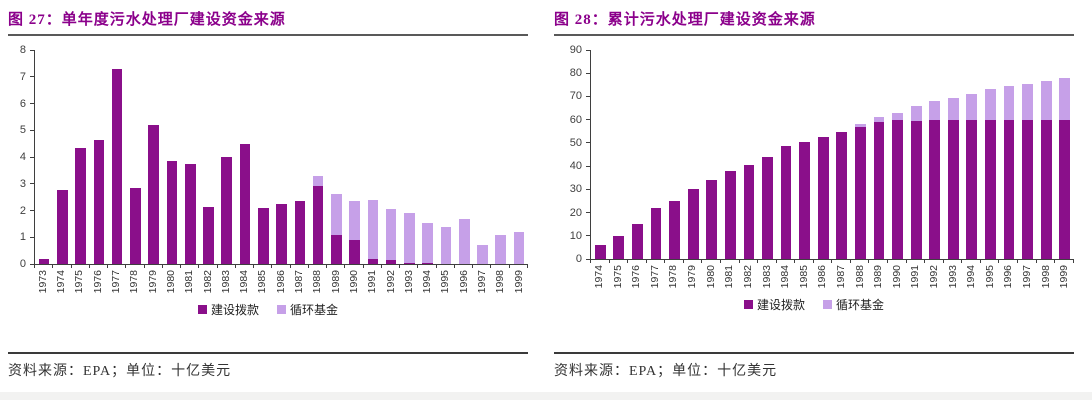  Describe the element at coordinates (1027, 276) in the screenshot. I see `x-axis-label-cell: 1997` at that location.